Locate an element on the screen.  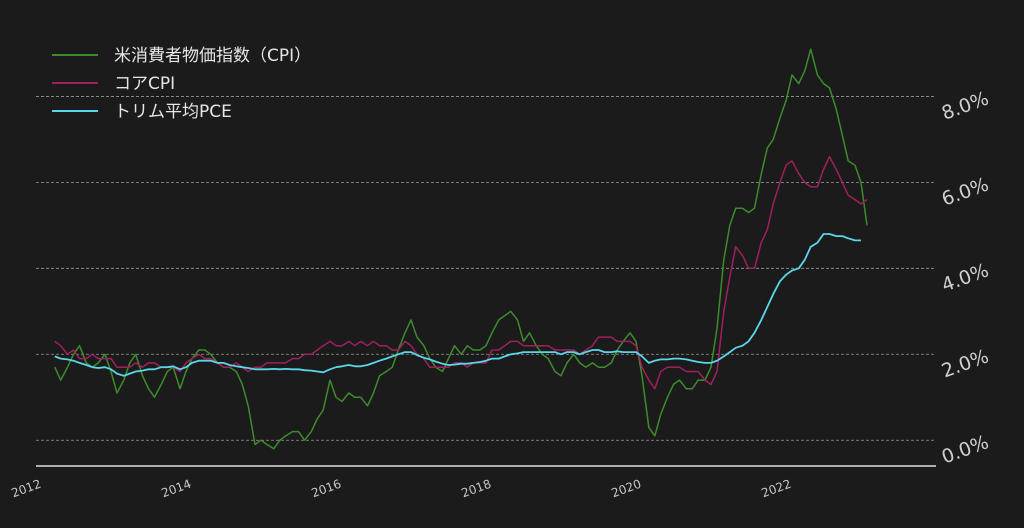
x-tick-label: 2018 is located at coordinates (476, 489).